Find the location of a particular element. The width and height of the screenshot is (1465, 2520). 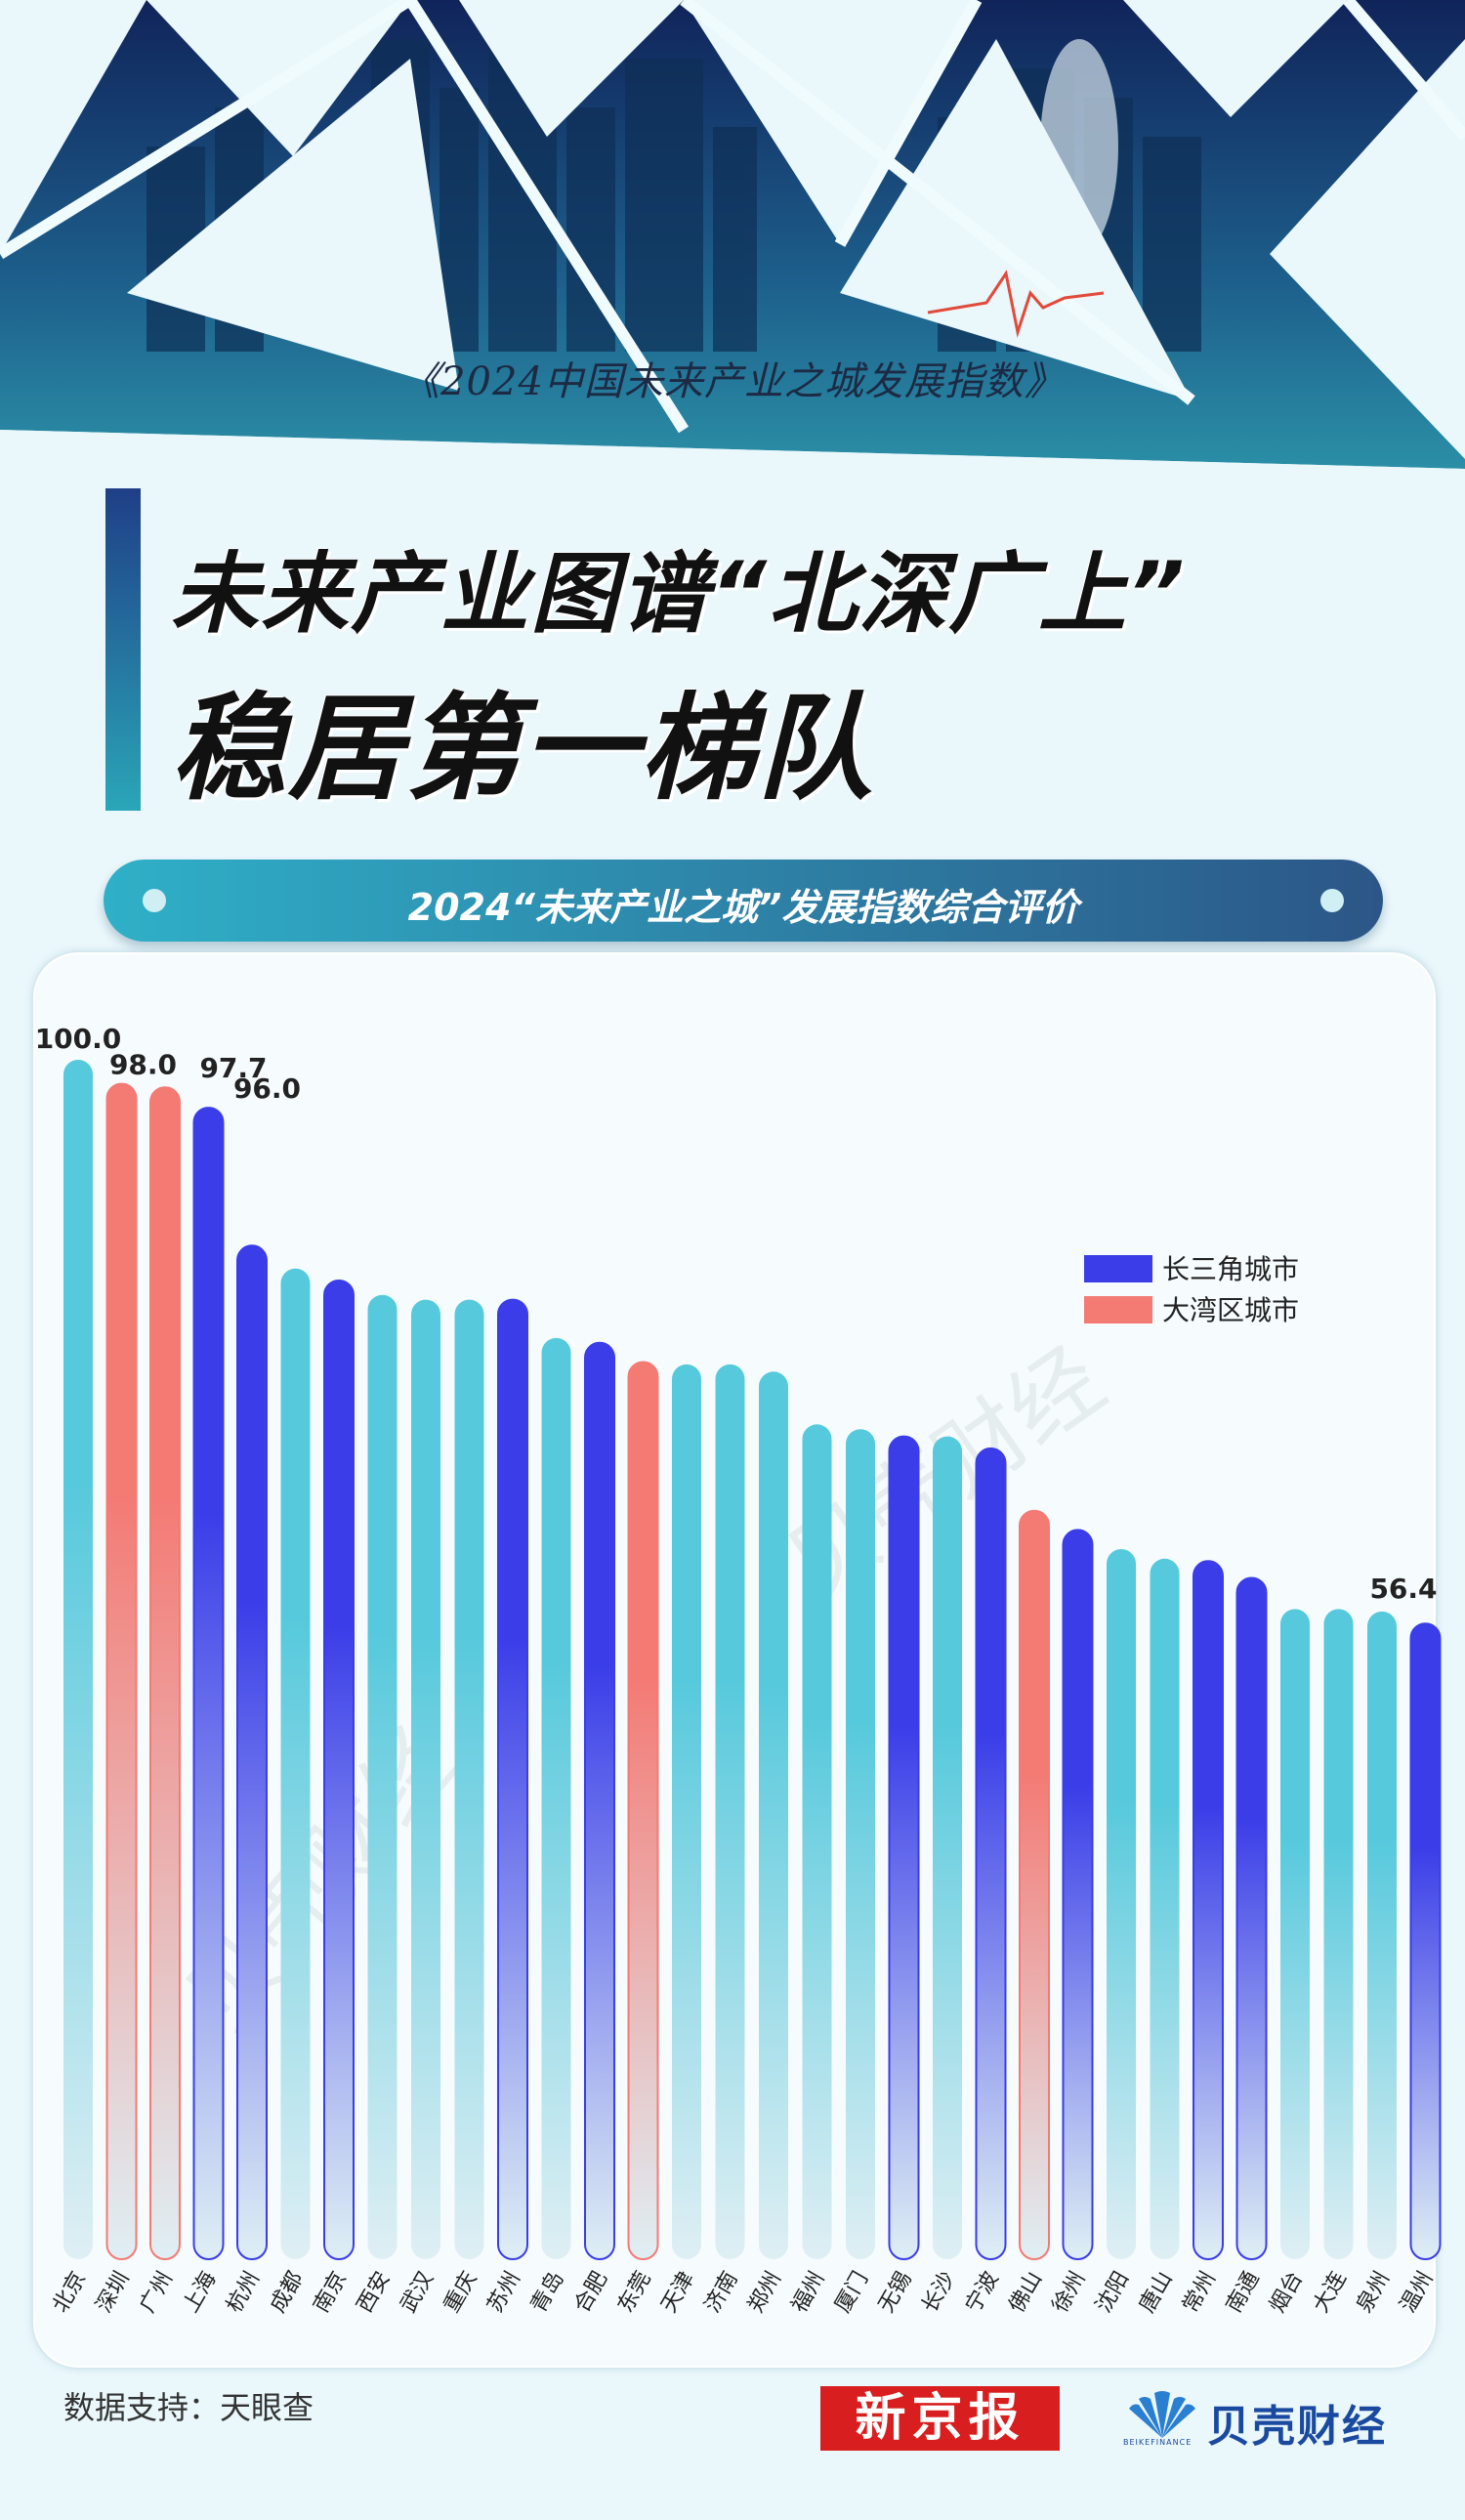

bar-合肥 is located at coordinates (599, 1801).